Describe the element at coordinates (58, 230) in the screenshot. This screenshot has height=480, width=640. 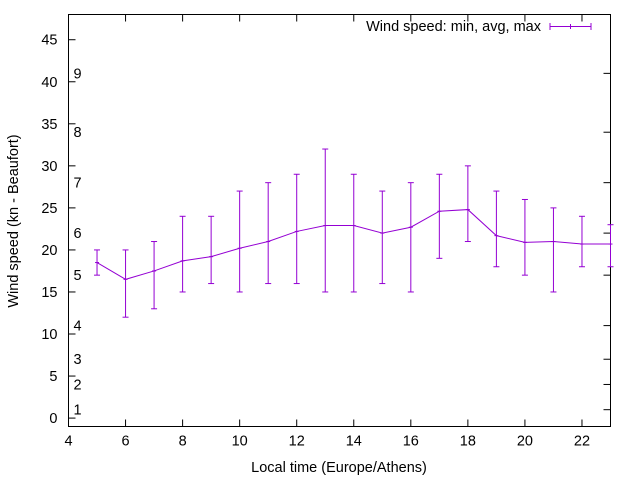
I see `y-axis: 0 5 10 15 20 25 30 35 40 45` at that location.